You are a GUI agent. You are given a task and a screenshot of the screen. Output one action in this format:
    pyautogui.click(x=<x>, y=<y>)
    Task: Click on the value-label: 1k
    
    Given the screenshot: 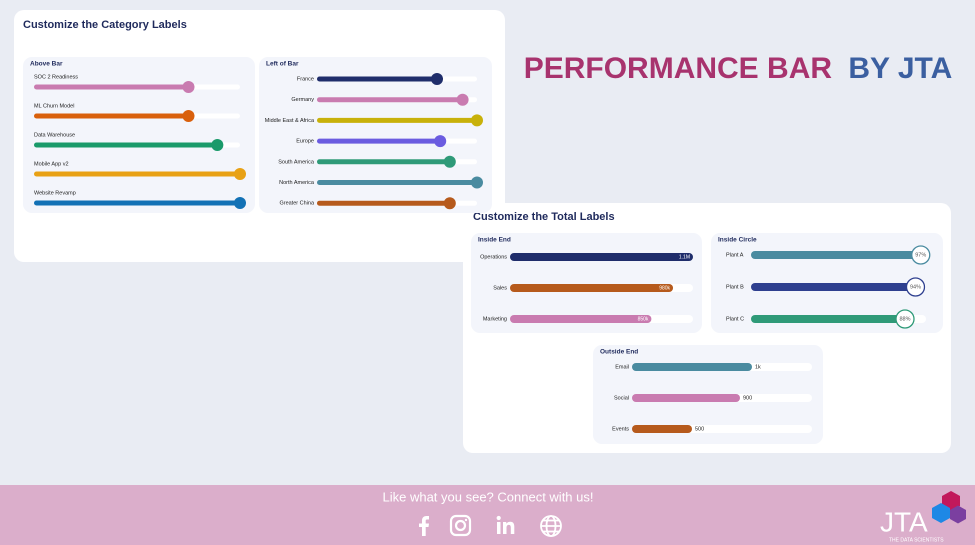 What is the action you would take?
    pyautogui.click(x=758, y=367)
    